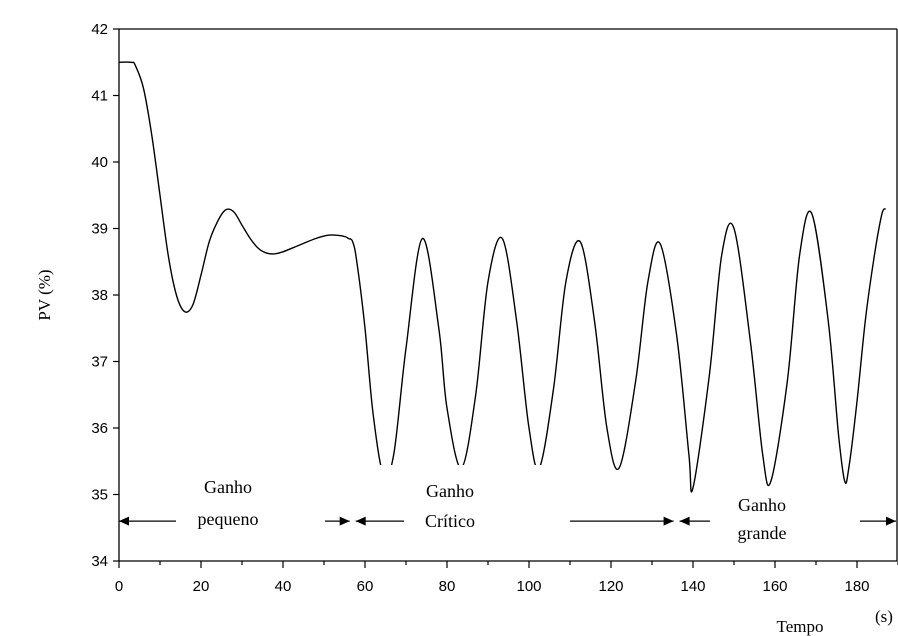  Describe the element at coordinates (99, 428) in the screenshot. I see `y-tick-label: 36` at that location.